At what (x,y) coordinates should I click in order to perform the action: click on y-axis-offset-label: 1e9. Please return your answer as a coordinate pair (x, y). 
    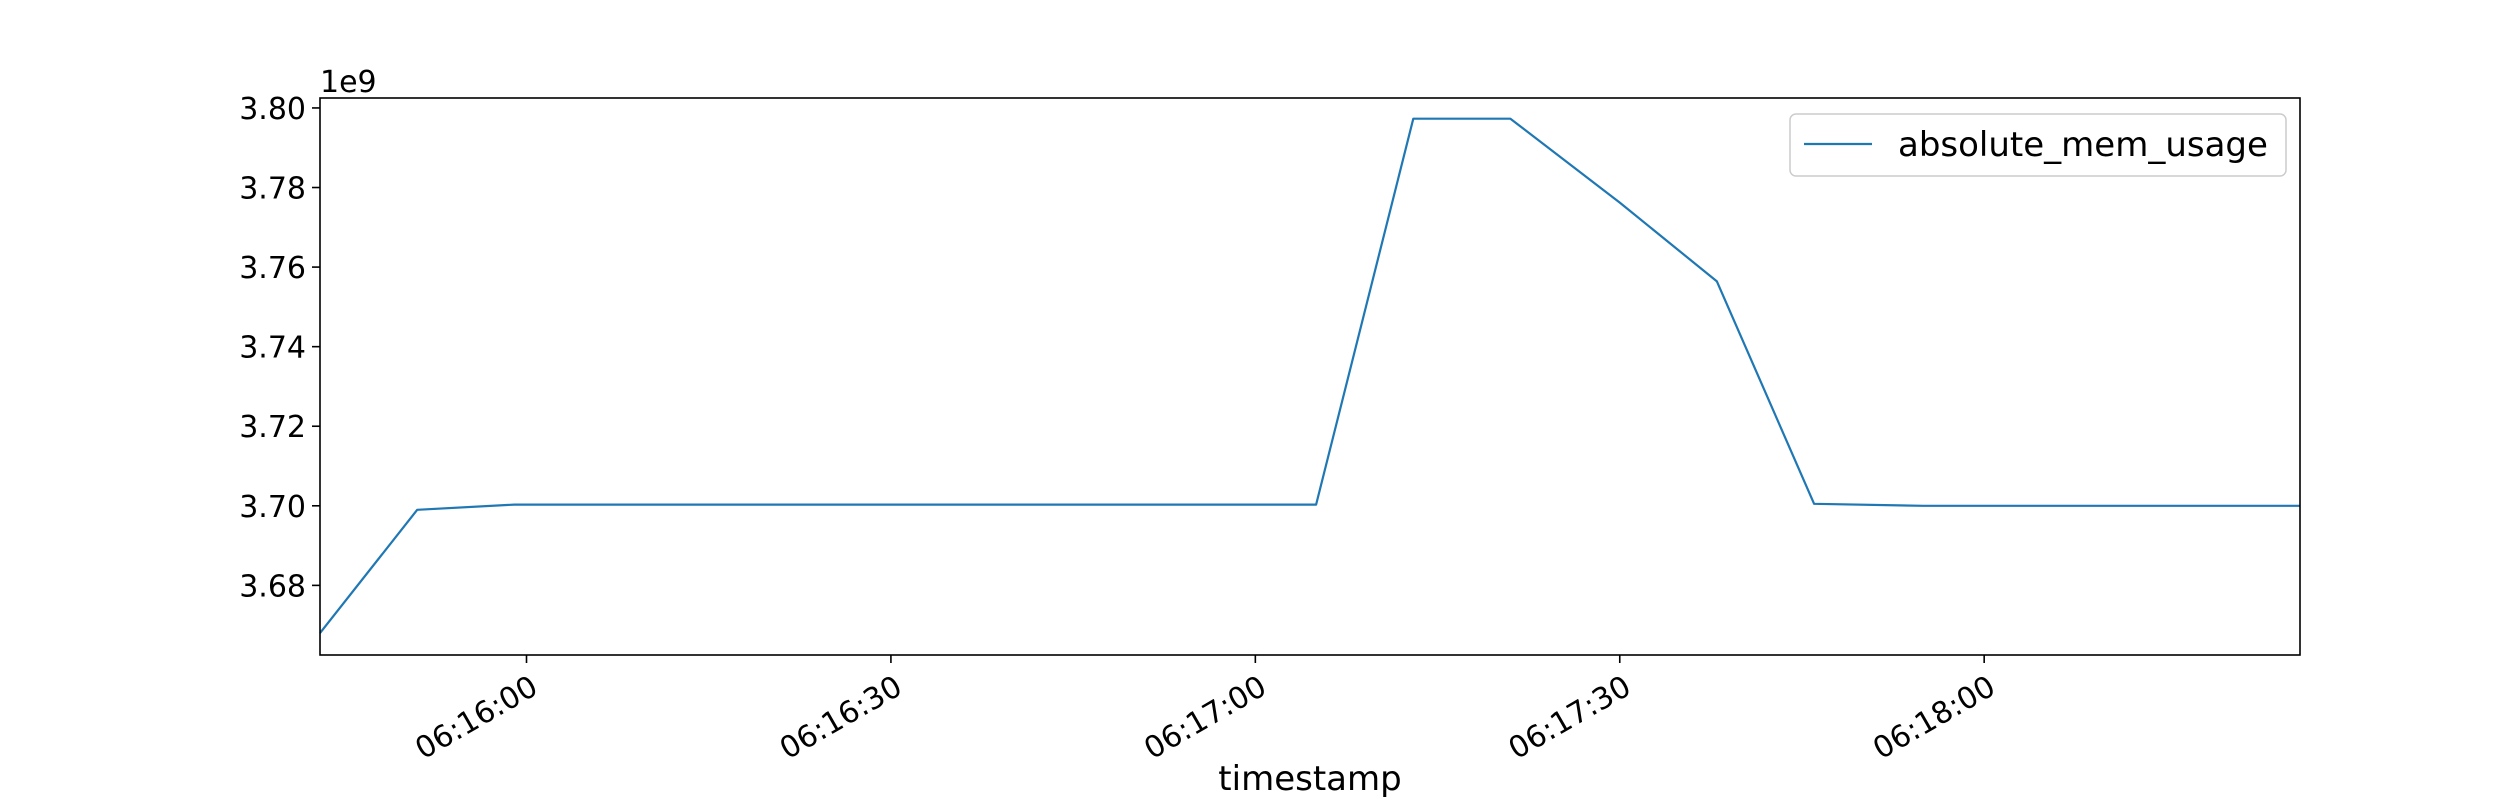
    Looking at the image, I should click on (348, 82).